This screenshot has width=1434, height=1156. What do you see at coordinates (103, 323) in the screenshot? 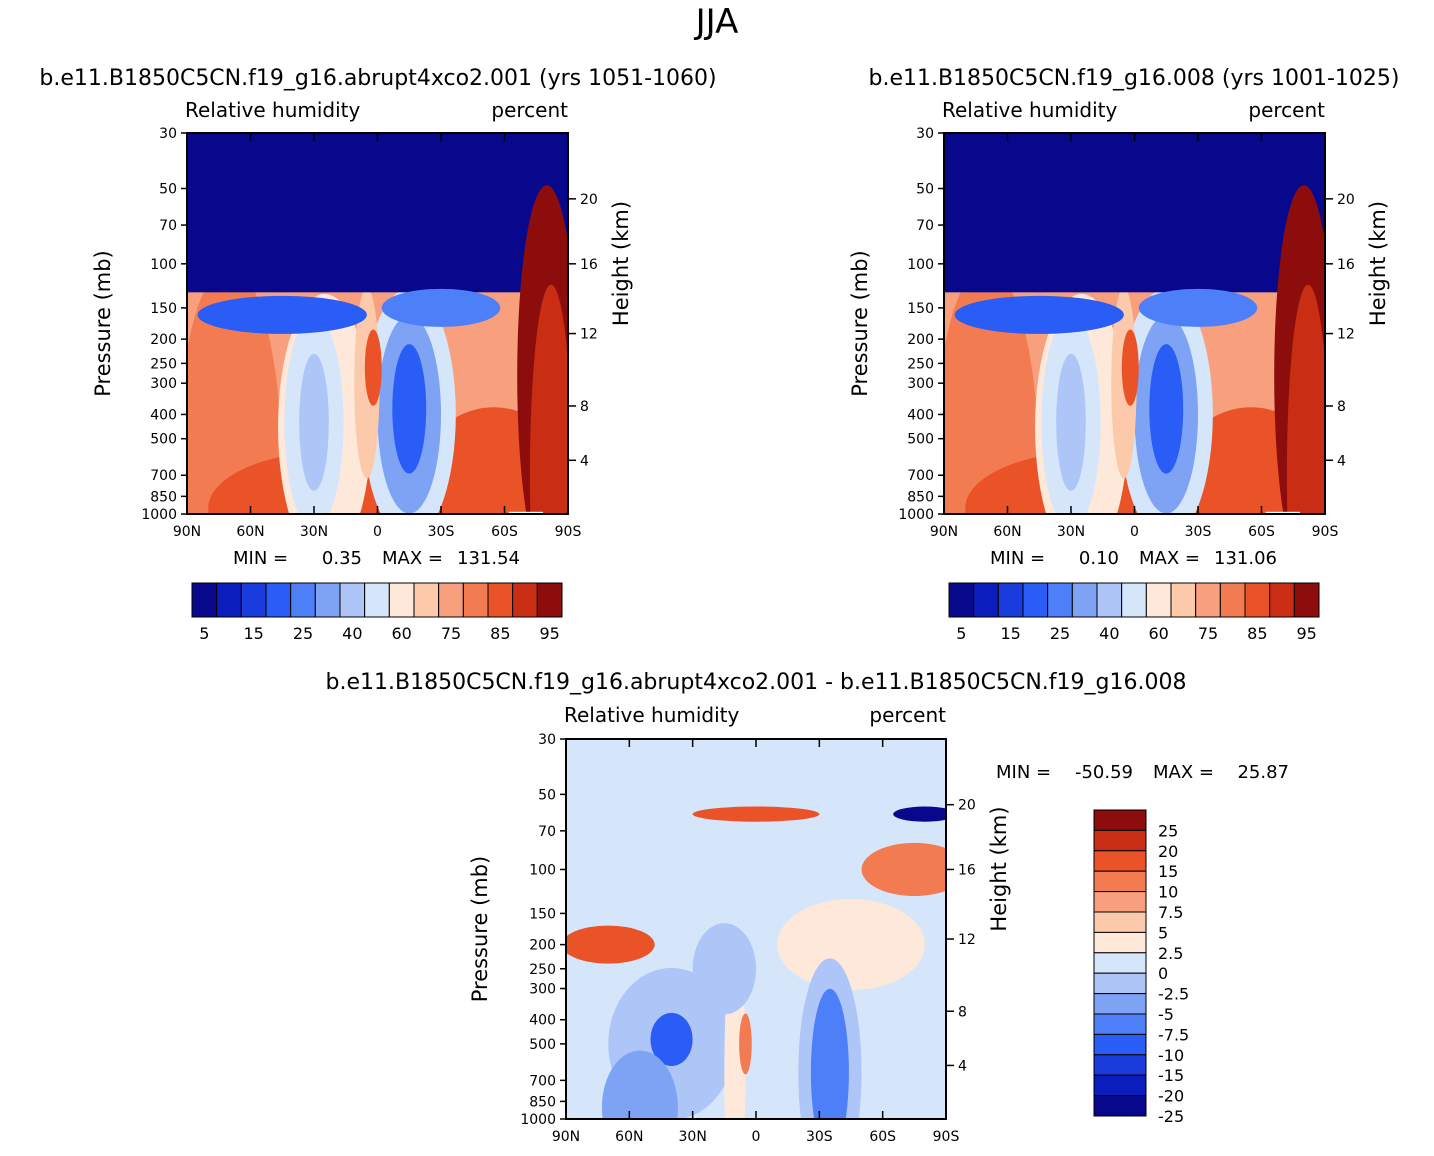
I see `y-axis-label: Pressure (mb)` at bounding box center [103, 323].